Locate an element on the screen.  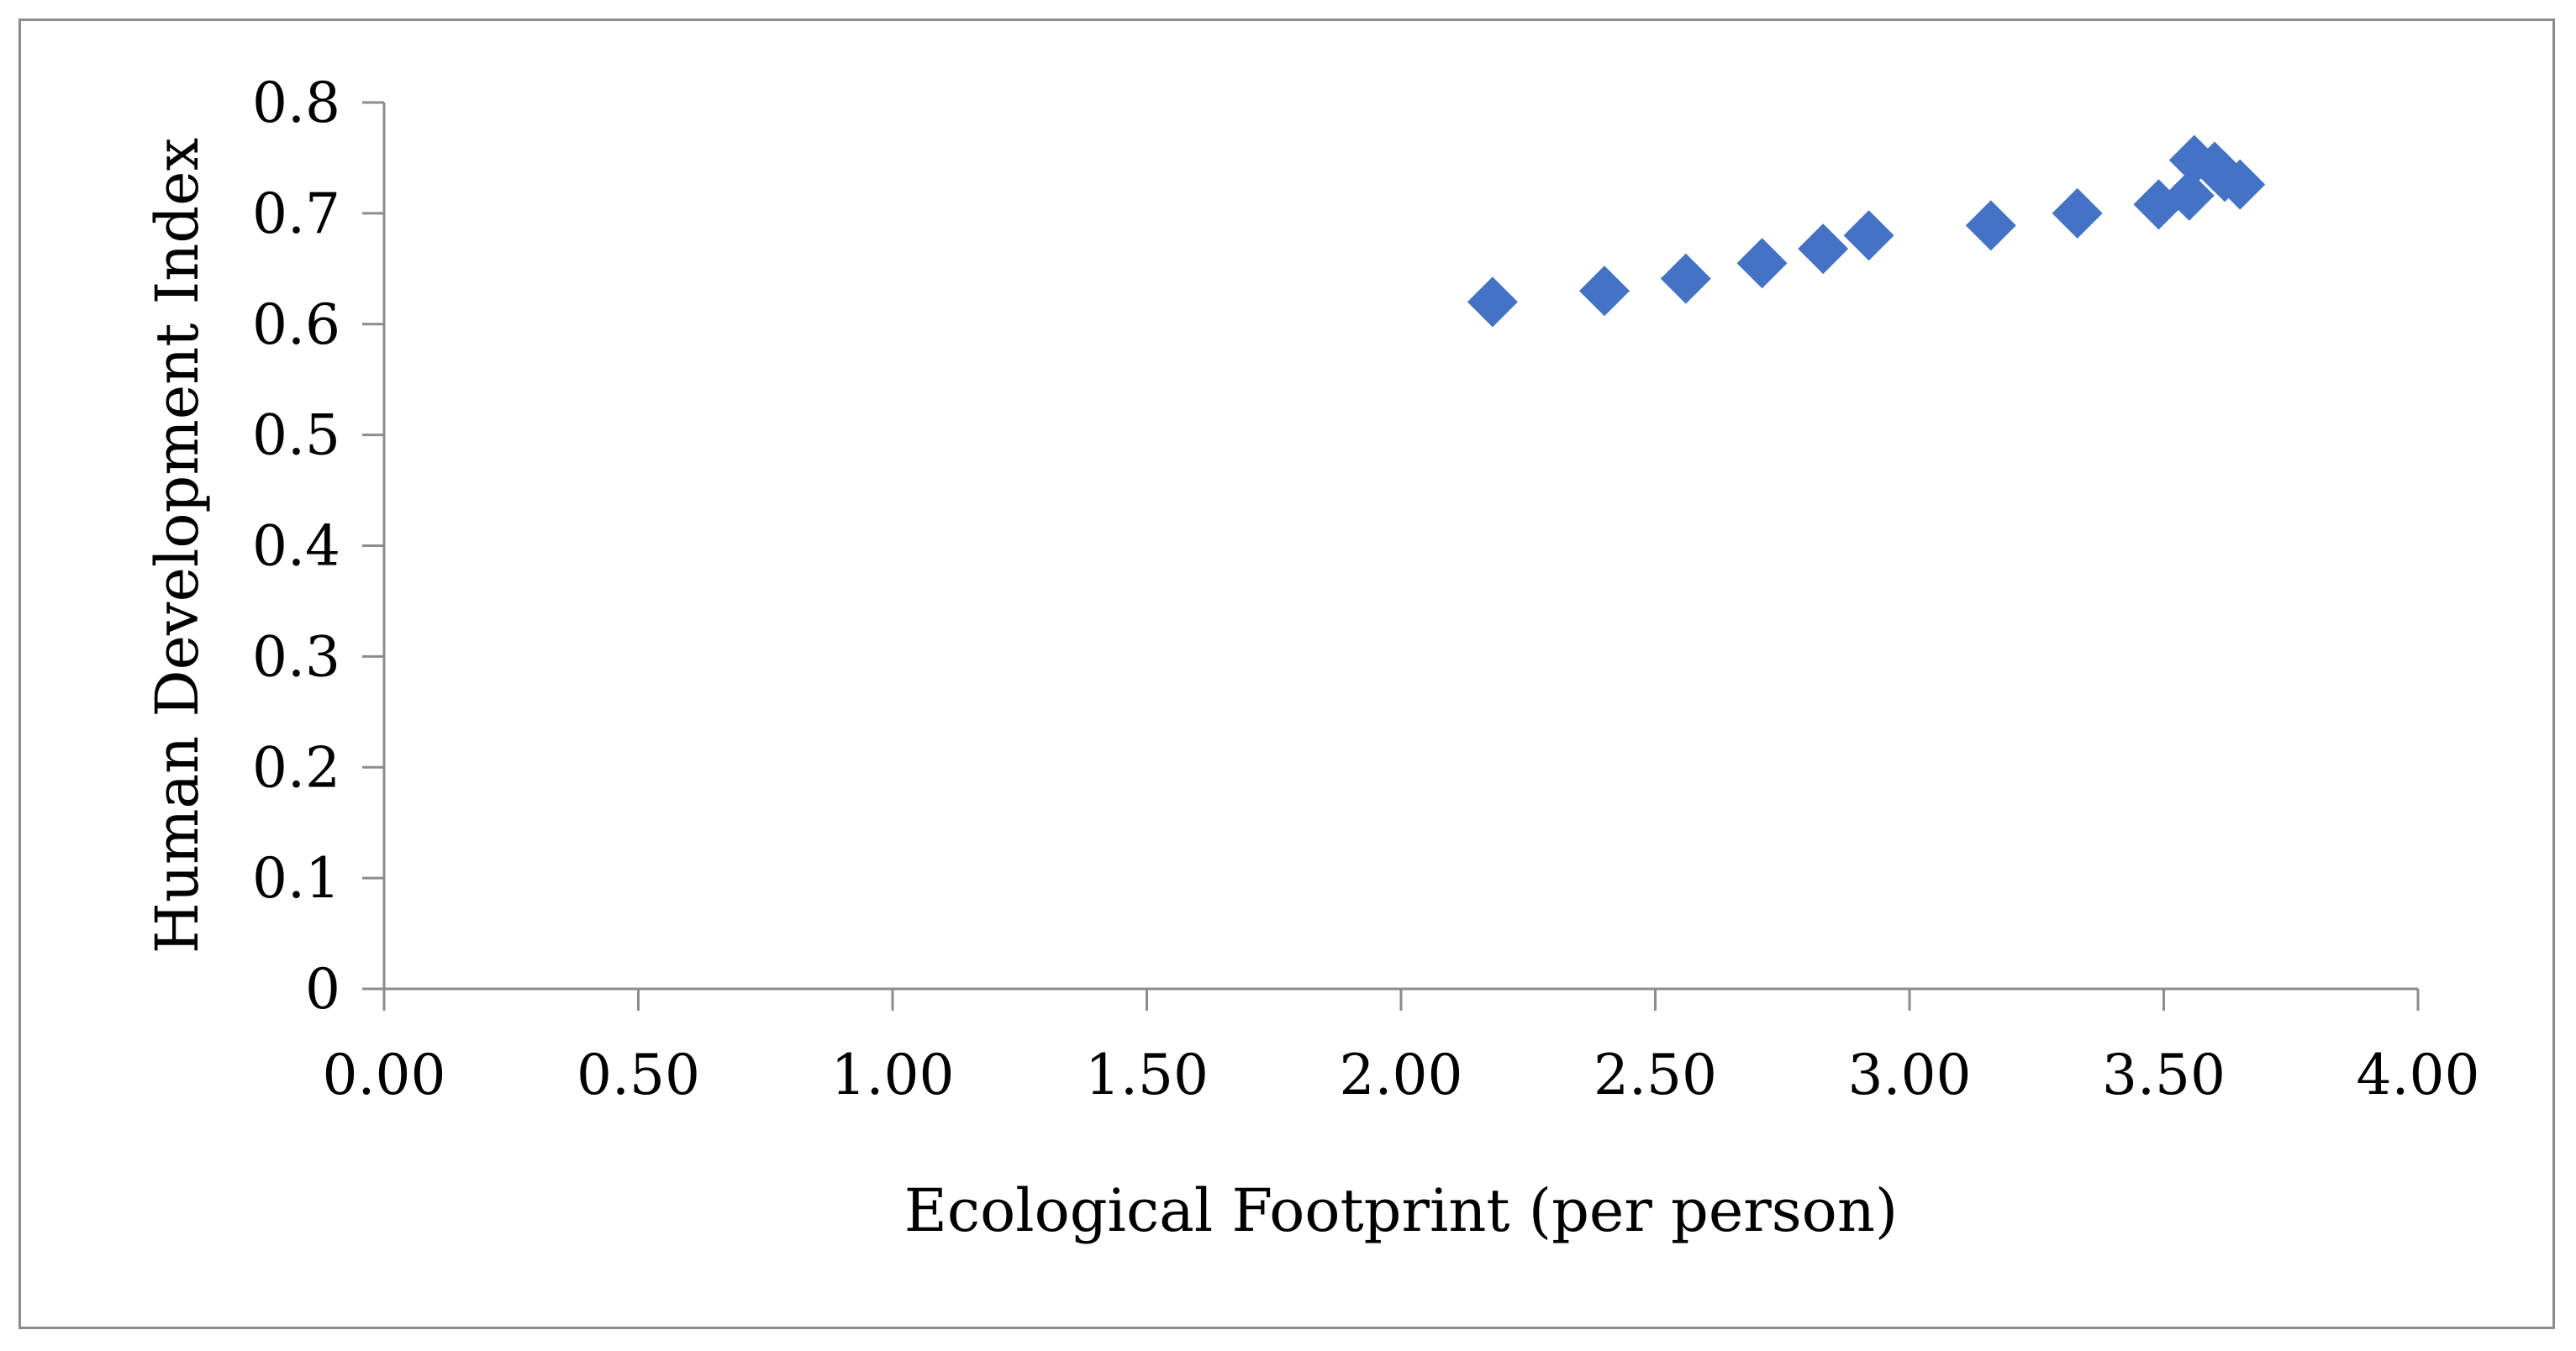
x-tick-label: 0.00 is located at coordinates (384, 1075).